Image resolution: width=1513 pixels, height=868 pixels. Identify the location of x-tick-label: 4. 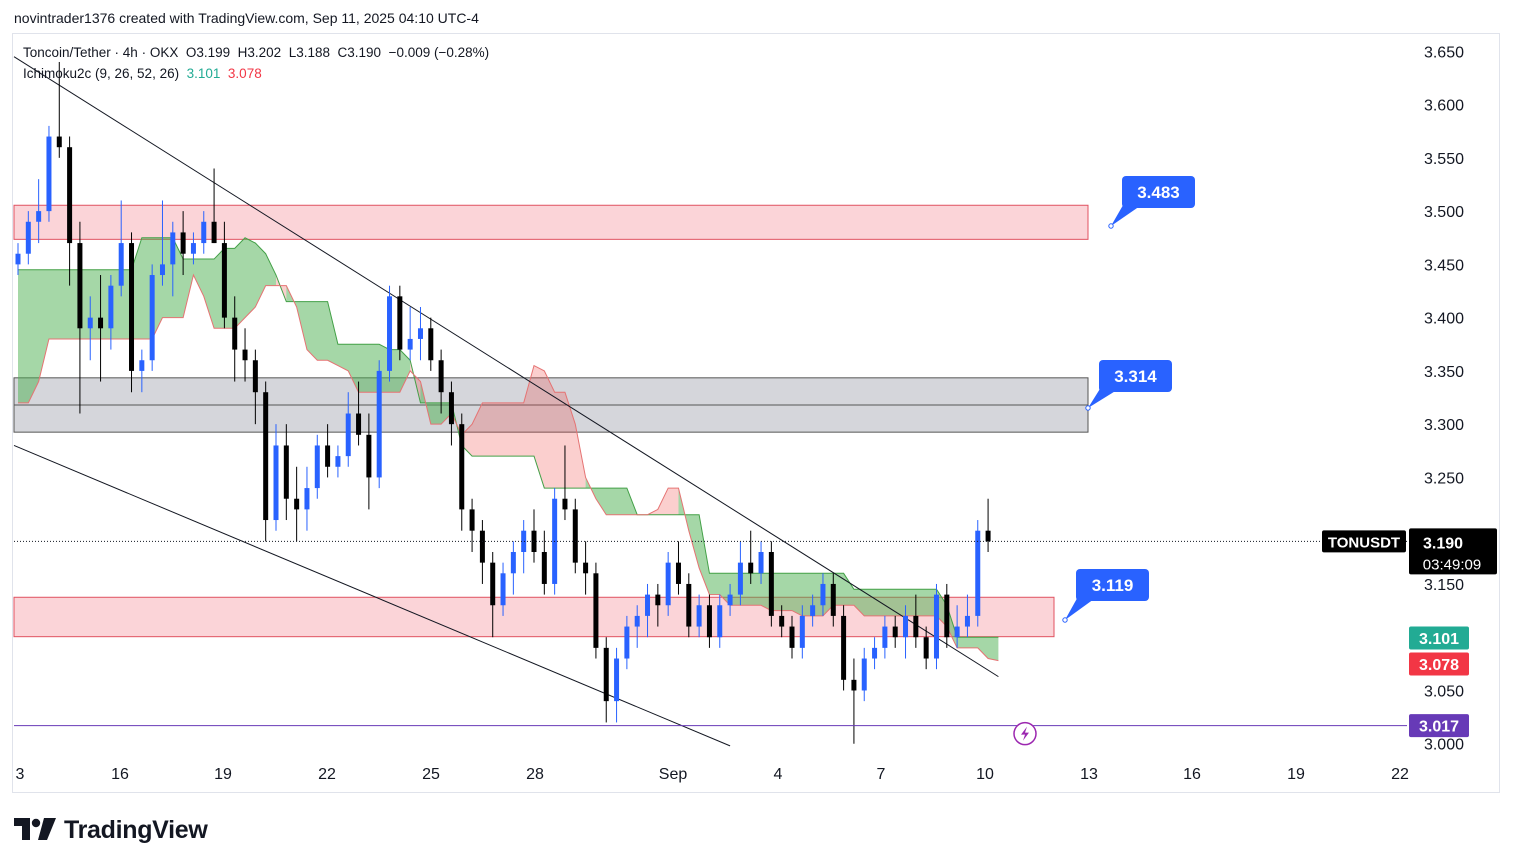
(778, 774).